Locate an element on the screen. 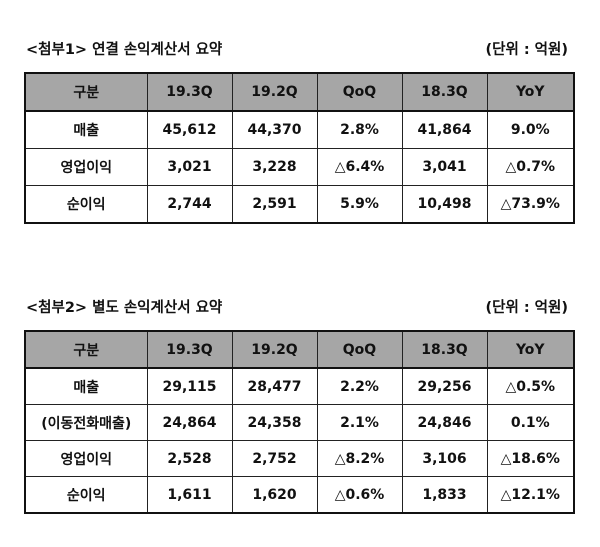 This screenshot has height=547, width=600. table-cell: 3,041 is located at coordinates (444, 167).